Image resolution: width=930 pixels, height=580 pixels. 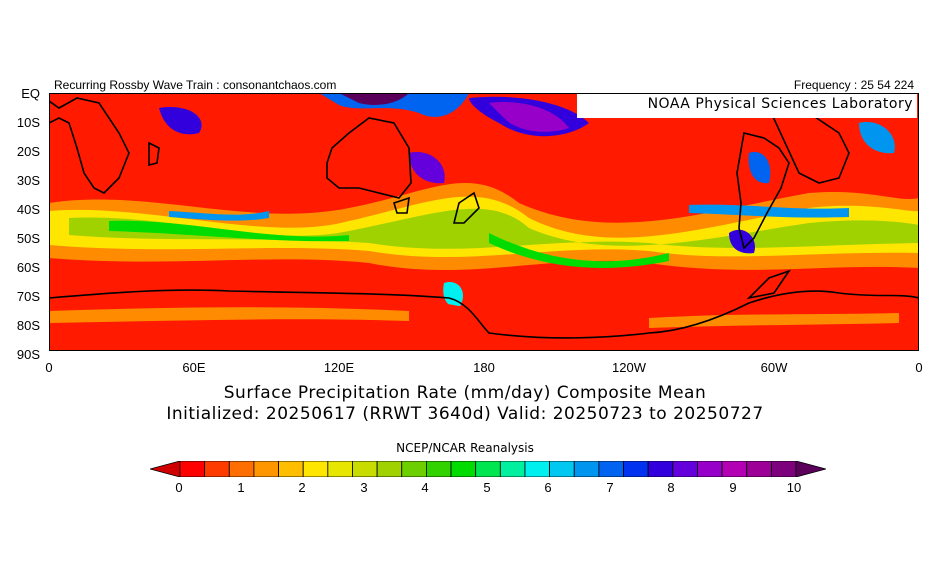 I want to click on lat-label: 90S, so click(x=28, y=354).